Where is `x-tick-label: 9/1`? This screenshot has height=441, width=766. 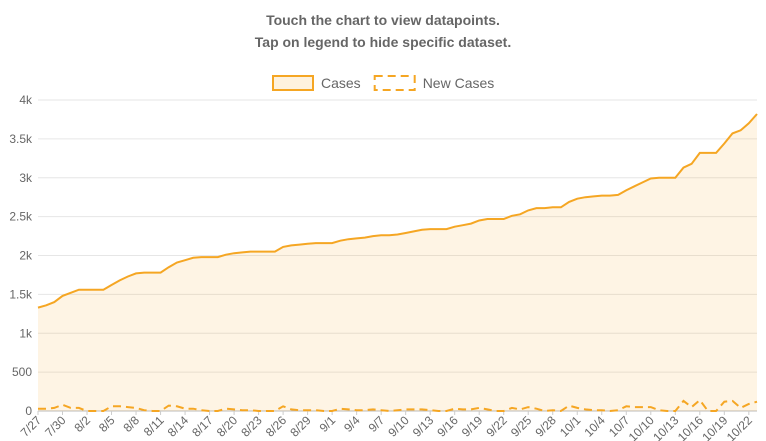 x-tick-label: 9/1 is located at coordinates (328, 424).